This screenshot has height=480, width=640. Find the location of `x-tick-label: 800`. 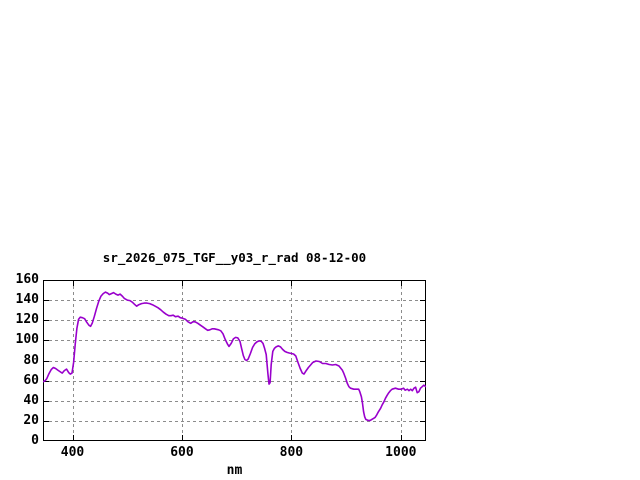

x-tick-label: 800 is located at coordinates (291, 452).